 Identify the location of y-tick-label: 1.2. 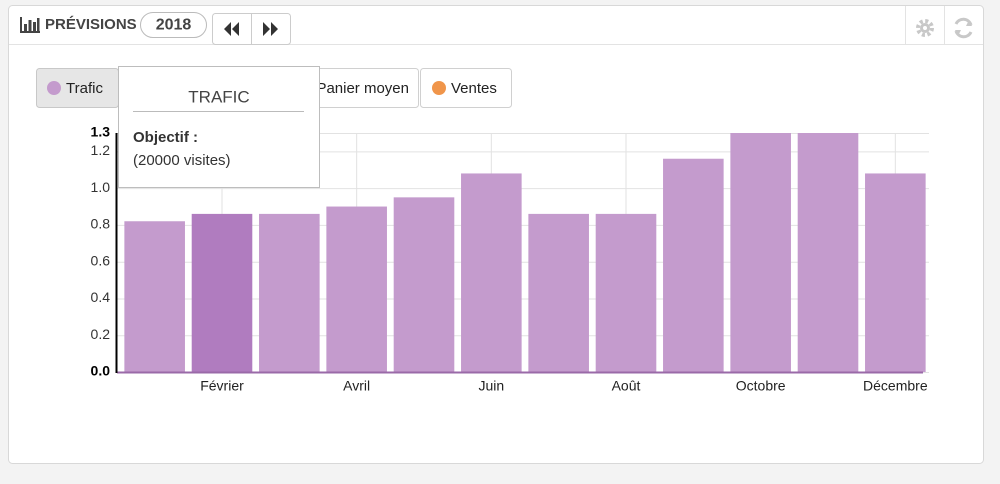
(101, 150).